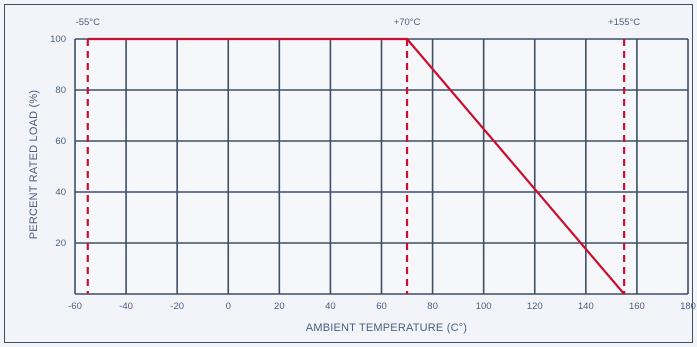  What do you see at coordinates (535, 306) in the screenshot?
I see `x-tick-label: 120` at bounding box center [535, 306].